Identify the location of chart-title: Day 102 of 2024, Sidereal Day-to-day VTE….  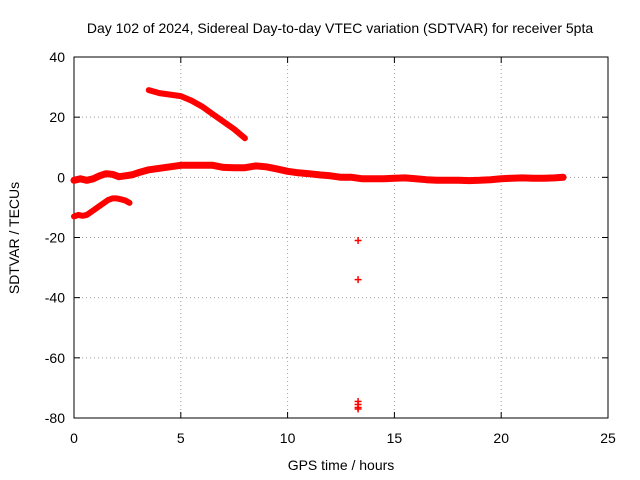
(340, 28).